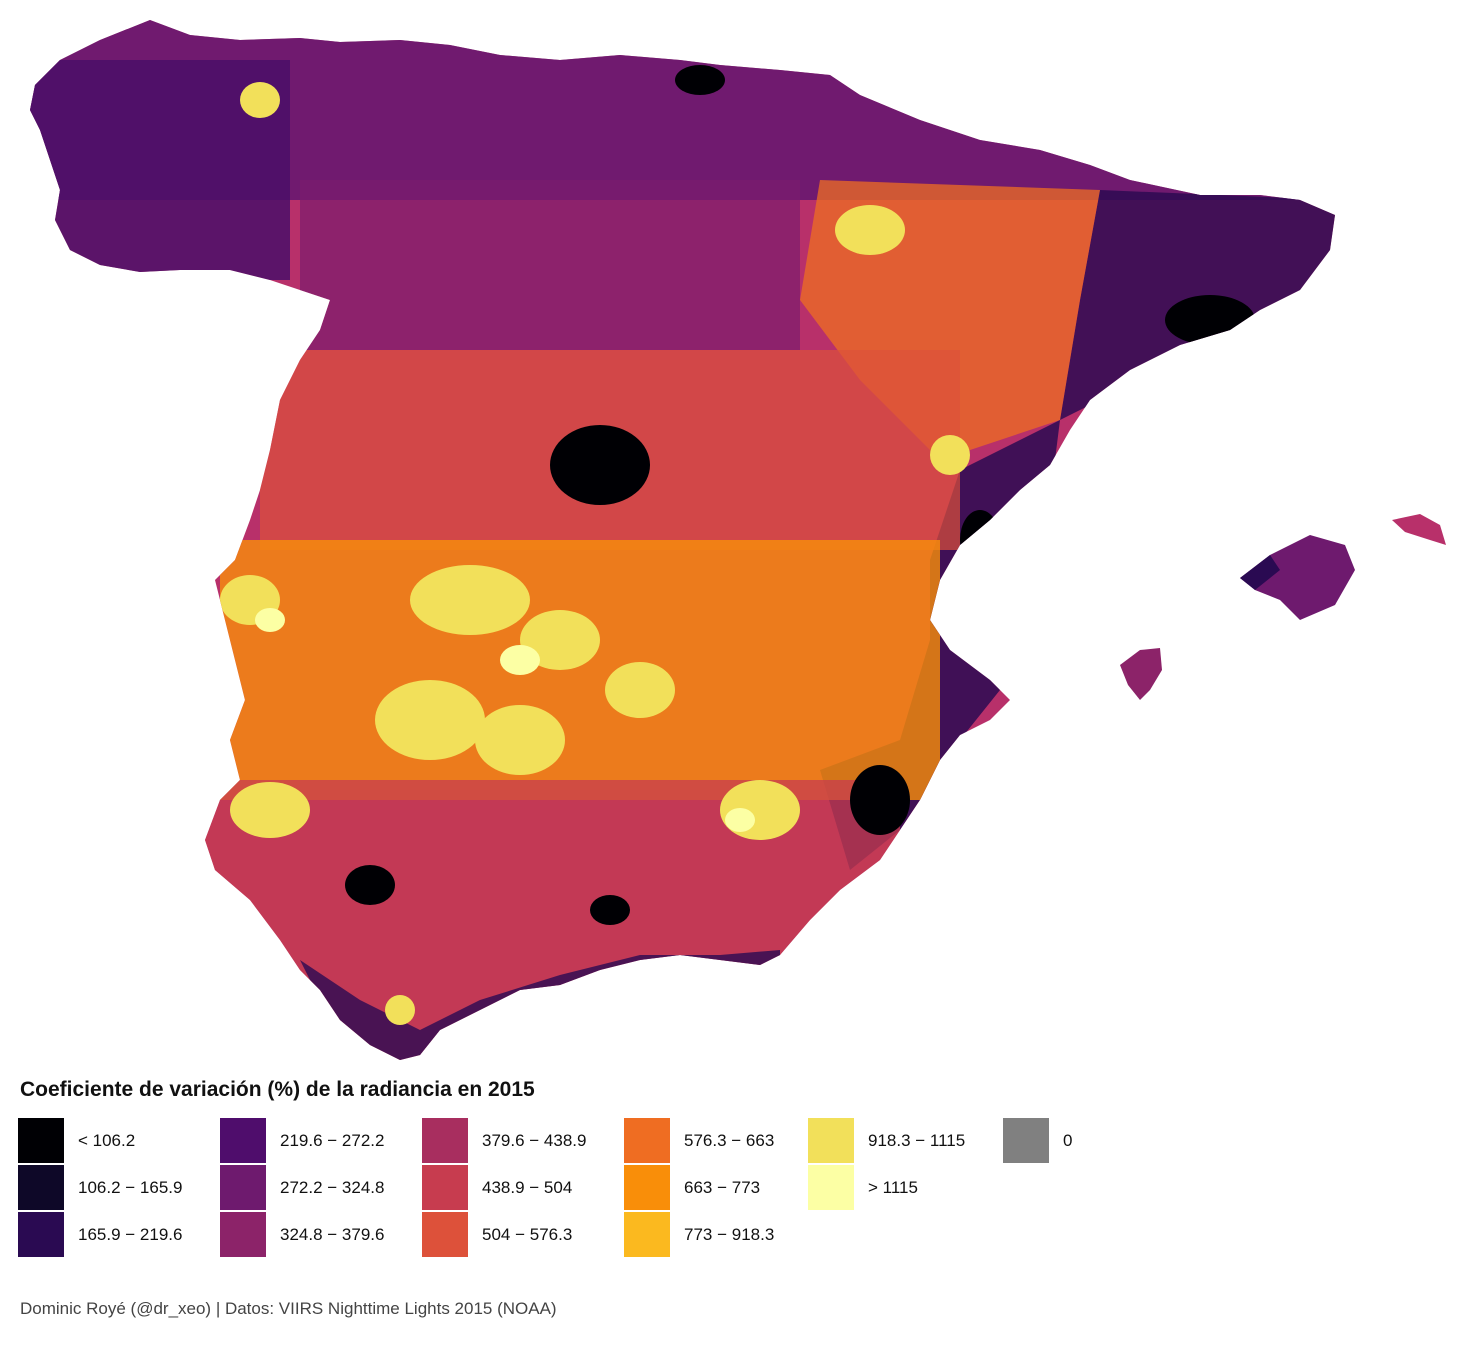 This screenshot has width=1477, height=1350. I want to click on bilbao-area, so click(700, 80).